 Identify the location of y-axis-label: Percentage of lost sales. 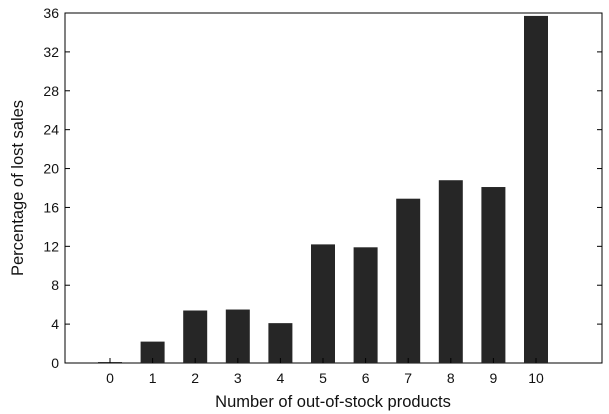
(18, 188).